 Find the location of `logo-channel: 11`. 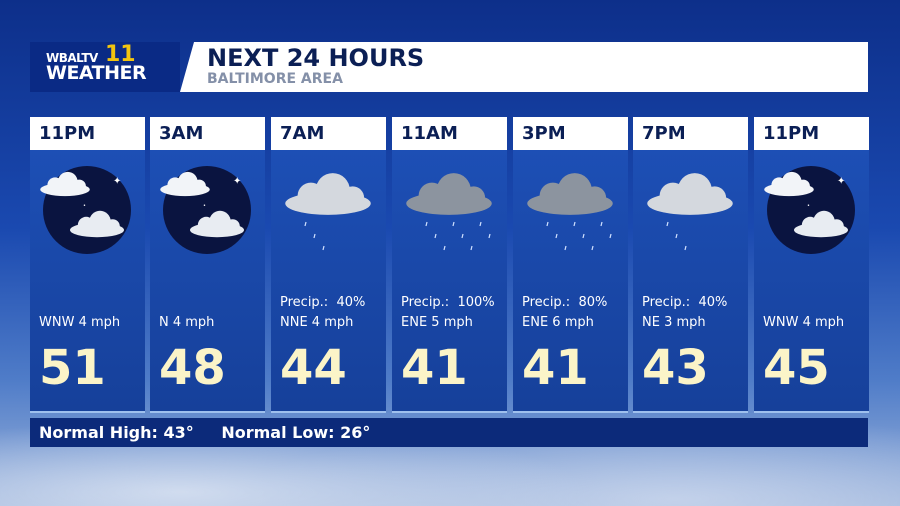

logo-channel: 11 is located at coordinates (120, 54).